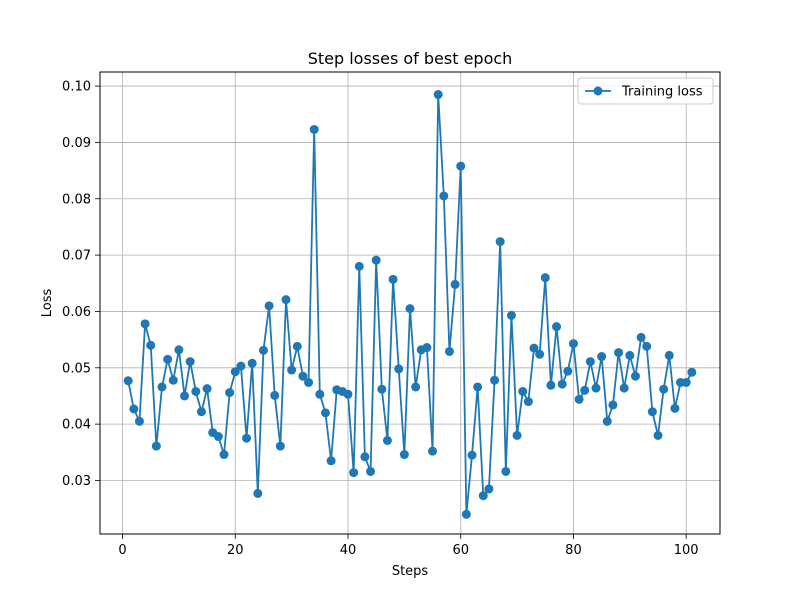 The image size is (800, 600). Describe the element at coordinates (76, 143) in the screenshot. I see `y-tick-label: 0.09` at that location.